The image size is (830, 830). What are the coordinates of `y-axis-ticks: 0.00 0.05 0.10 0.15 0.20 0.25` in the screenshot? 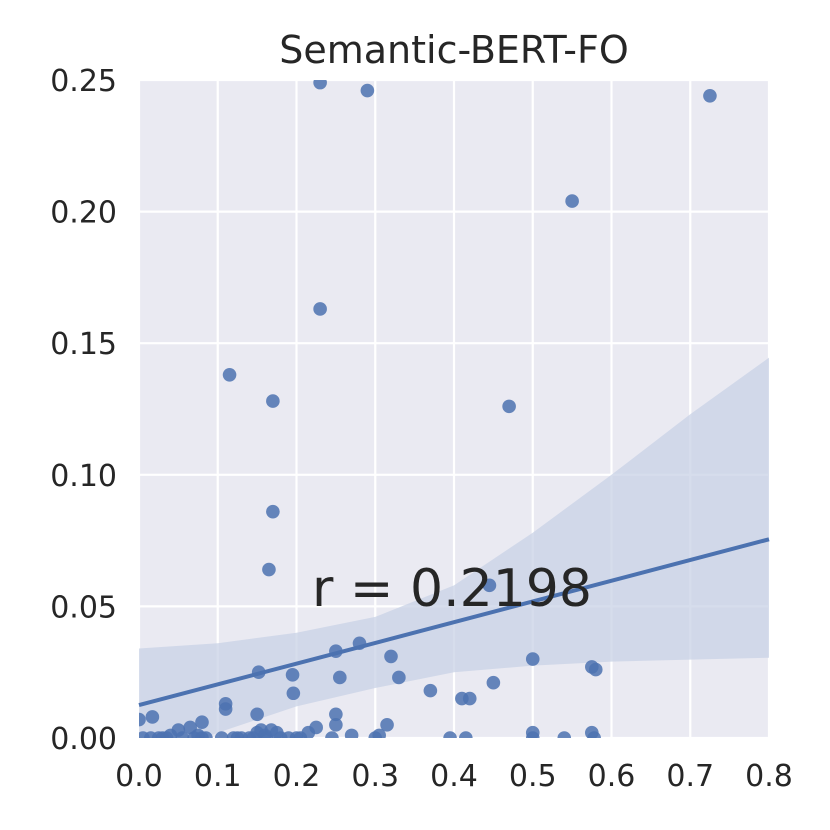 It's located at (83, 410).